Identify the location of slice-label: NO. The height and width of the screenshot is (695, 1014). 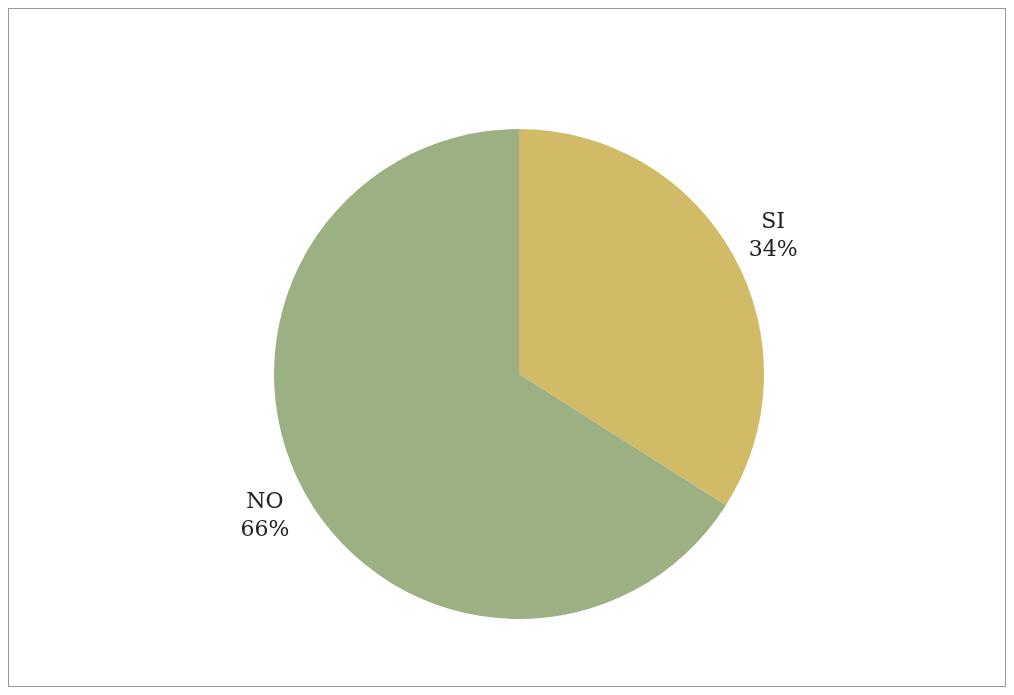
(265, 500).